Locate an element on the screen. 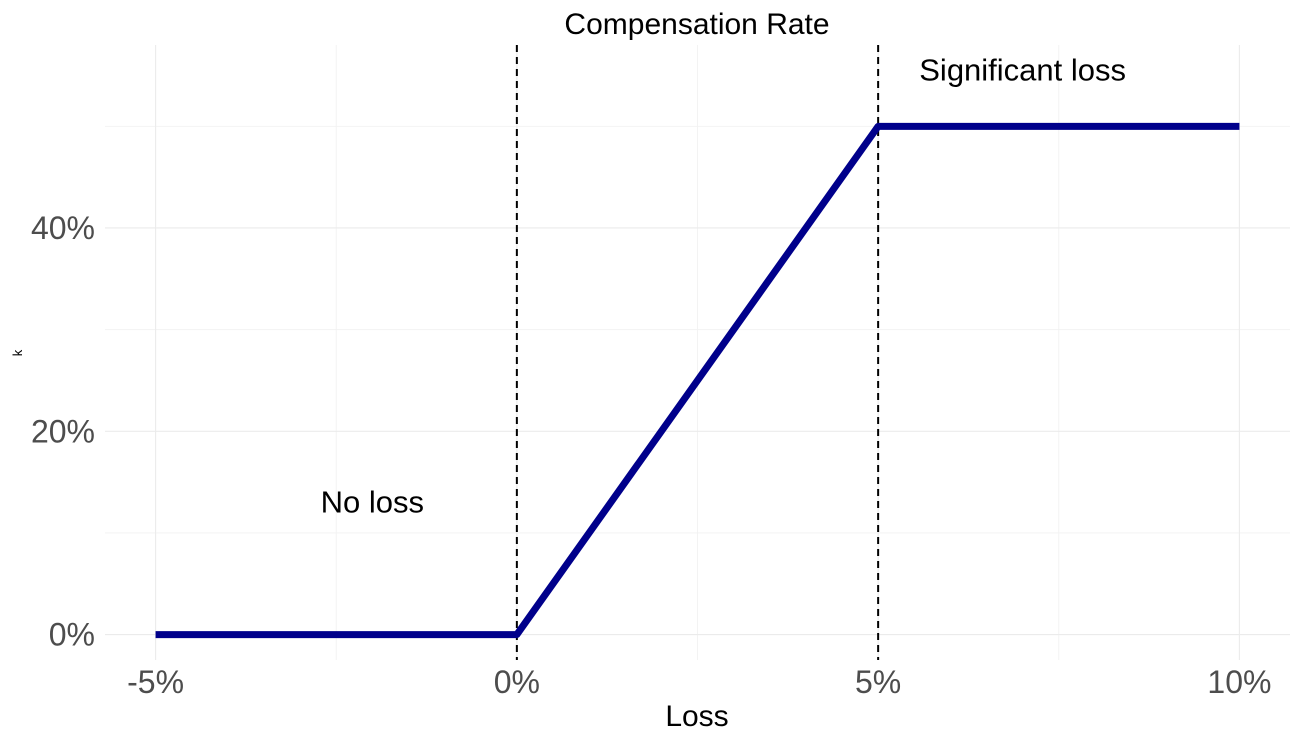  x-tick-label: 10% is located at coordinates (1239, 682).